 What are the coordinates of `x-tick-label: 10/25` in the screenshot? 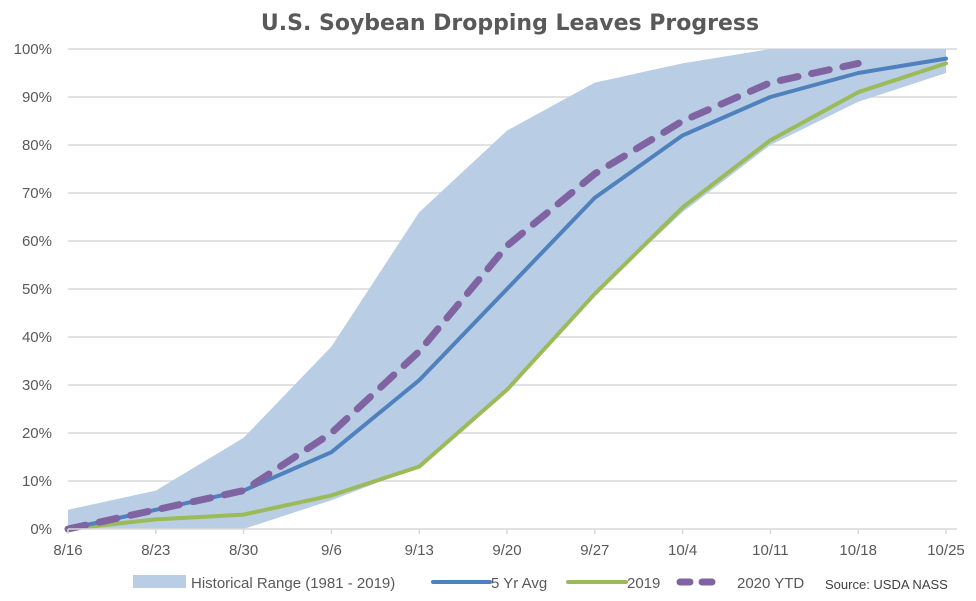 It's located at (946, 550).